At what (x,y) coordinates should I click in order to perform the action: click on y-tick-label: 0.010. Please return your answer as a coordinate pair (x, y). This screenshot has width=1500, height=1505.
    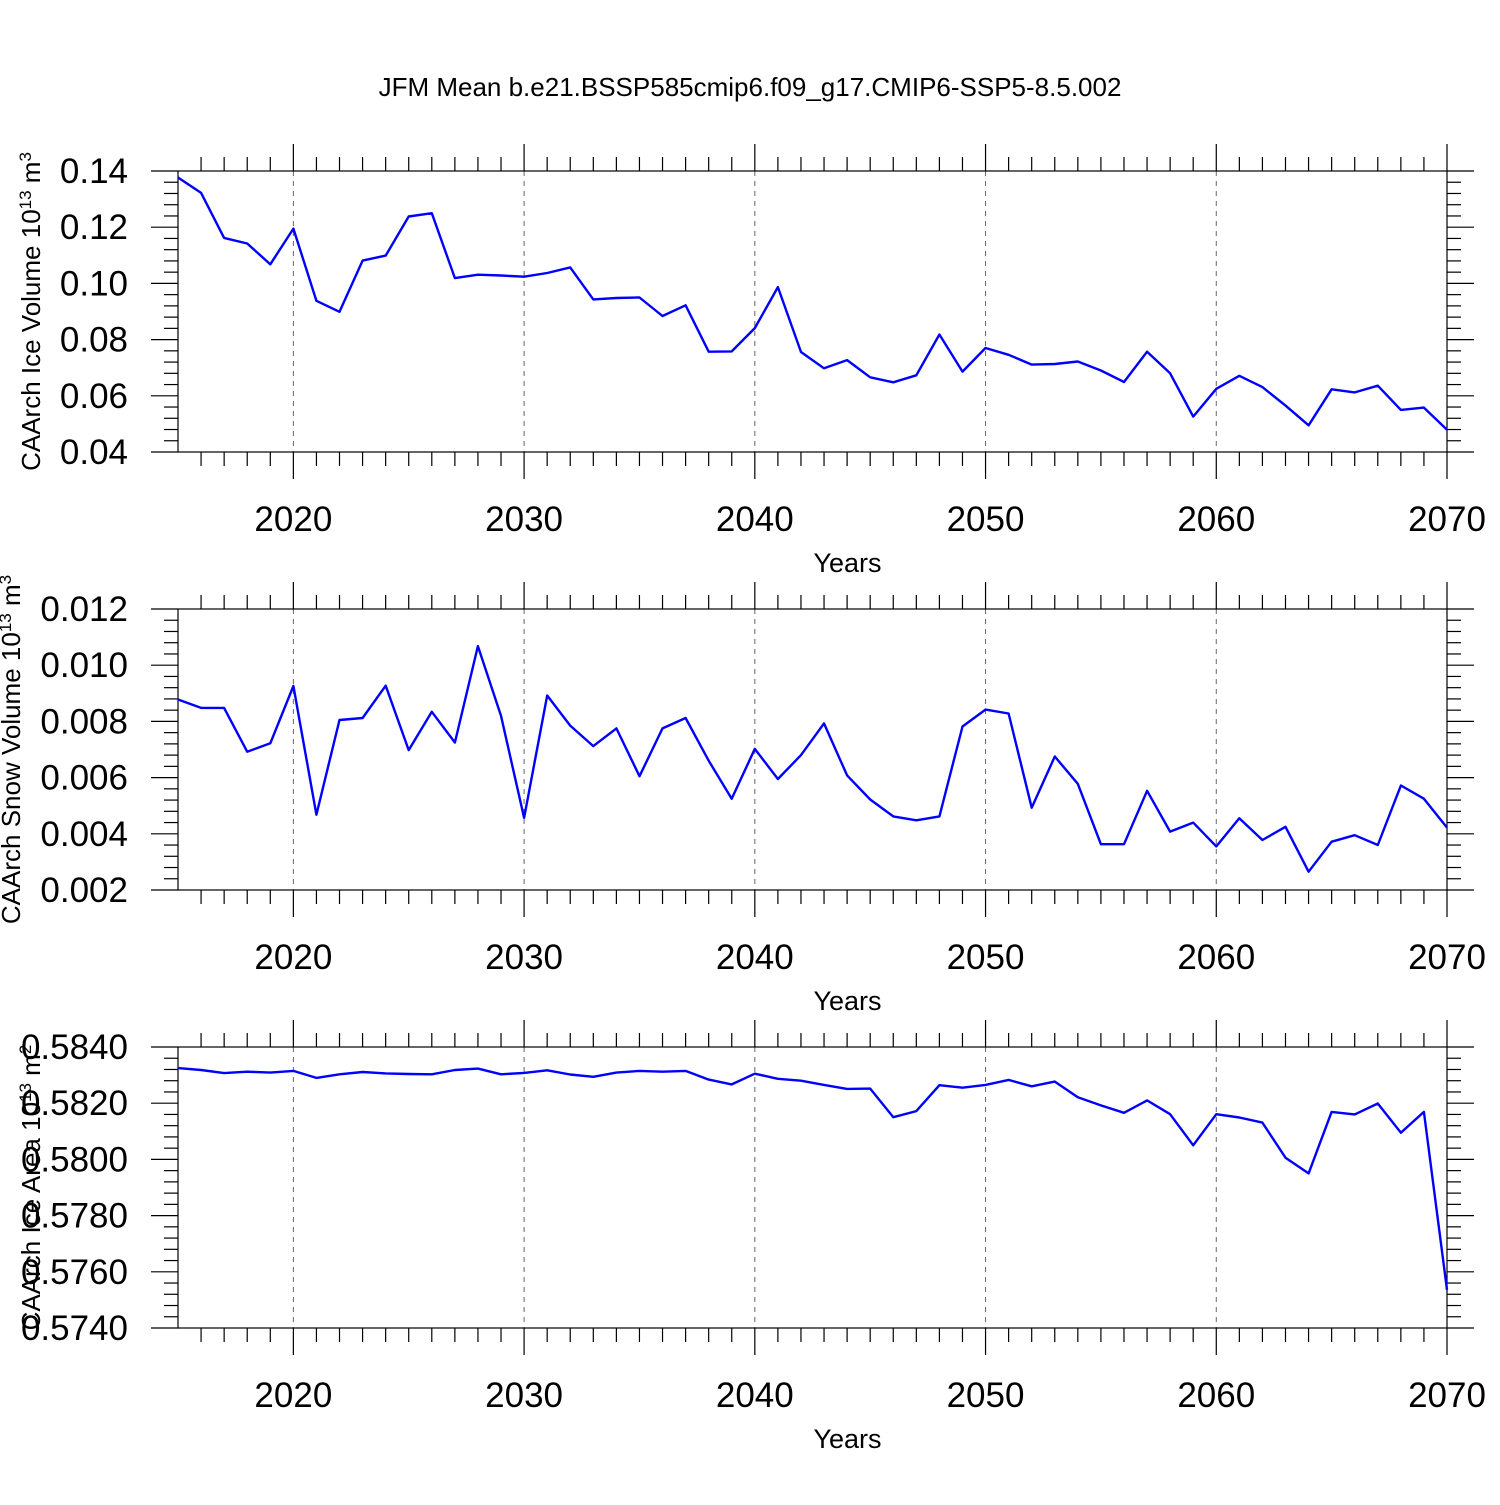
    Looking at the image, I should click on (84, 665).